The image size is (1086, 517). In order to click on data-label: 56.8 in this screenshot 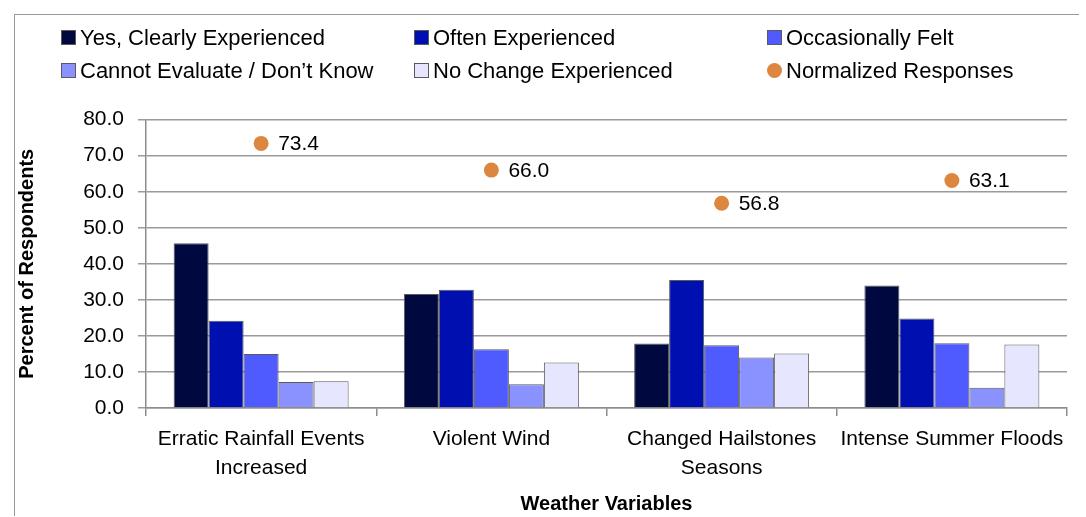, I will do `click(759, 203)`.